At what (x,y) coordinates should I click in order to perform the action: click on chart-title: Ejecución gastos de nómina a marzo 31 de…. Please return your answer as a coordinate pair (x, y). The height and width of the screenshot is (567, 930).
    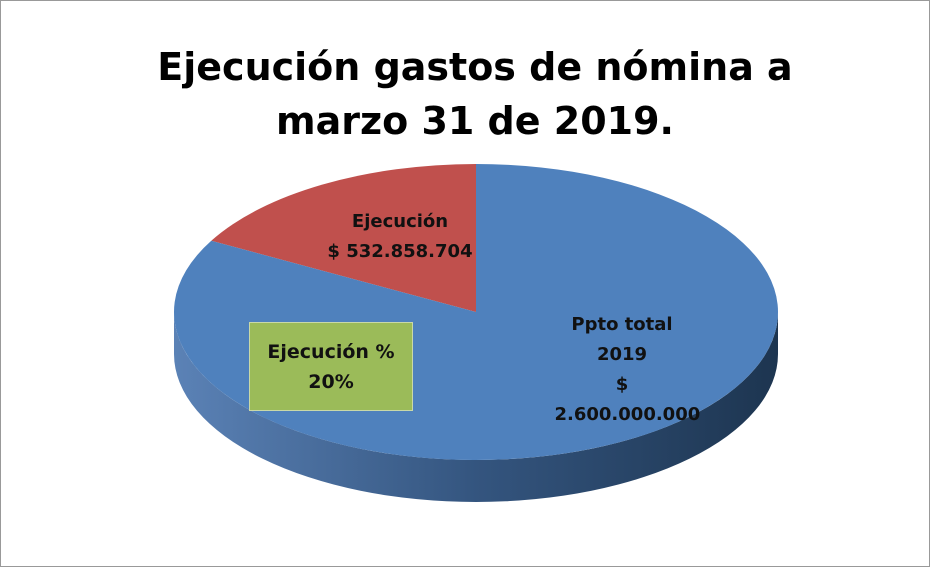
    Looking at the image, I should click on (475, 94).